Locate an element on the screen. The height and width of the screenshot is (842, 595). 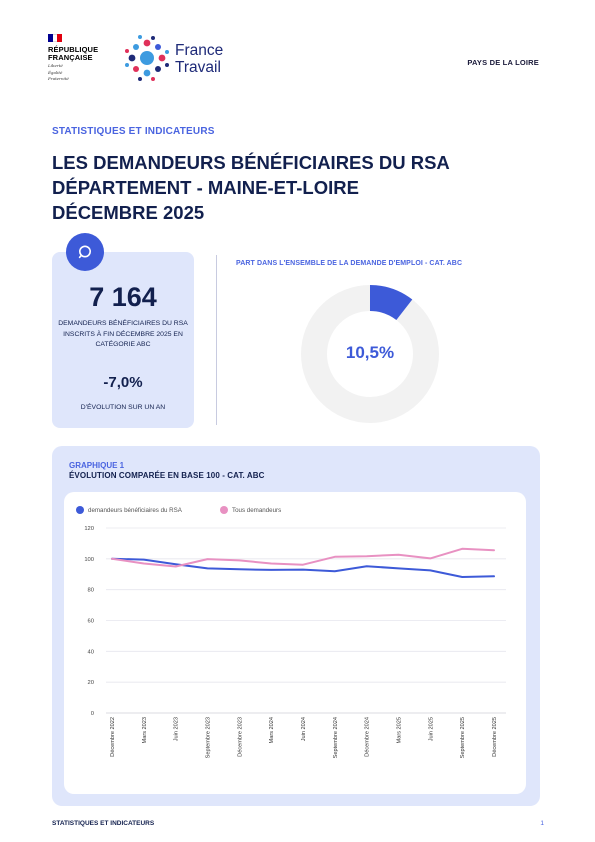
y-tick-label: 120 is located at coordinates (89, 529).